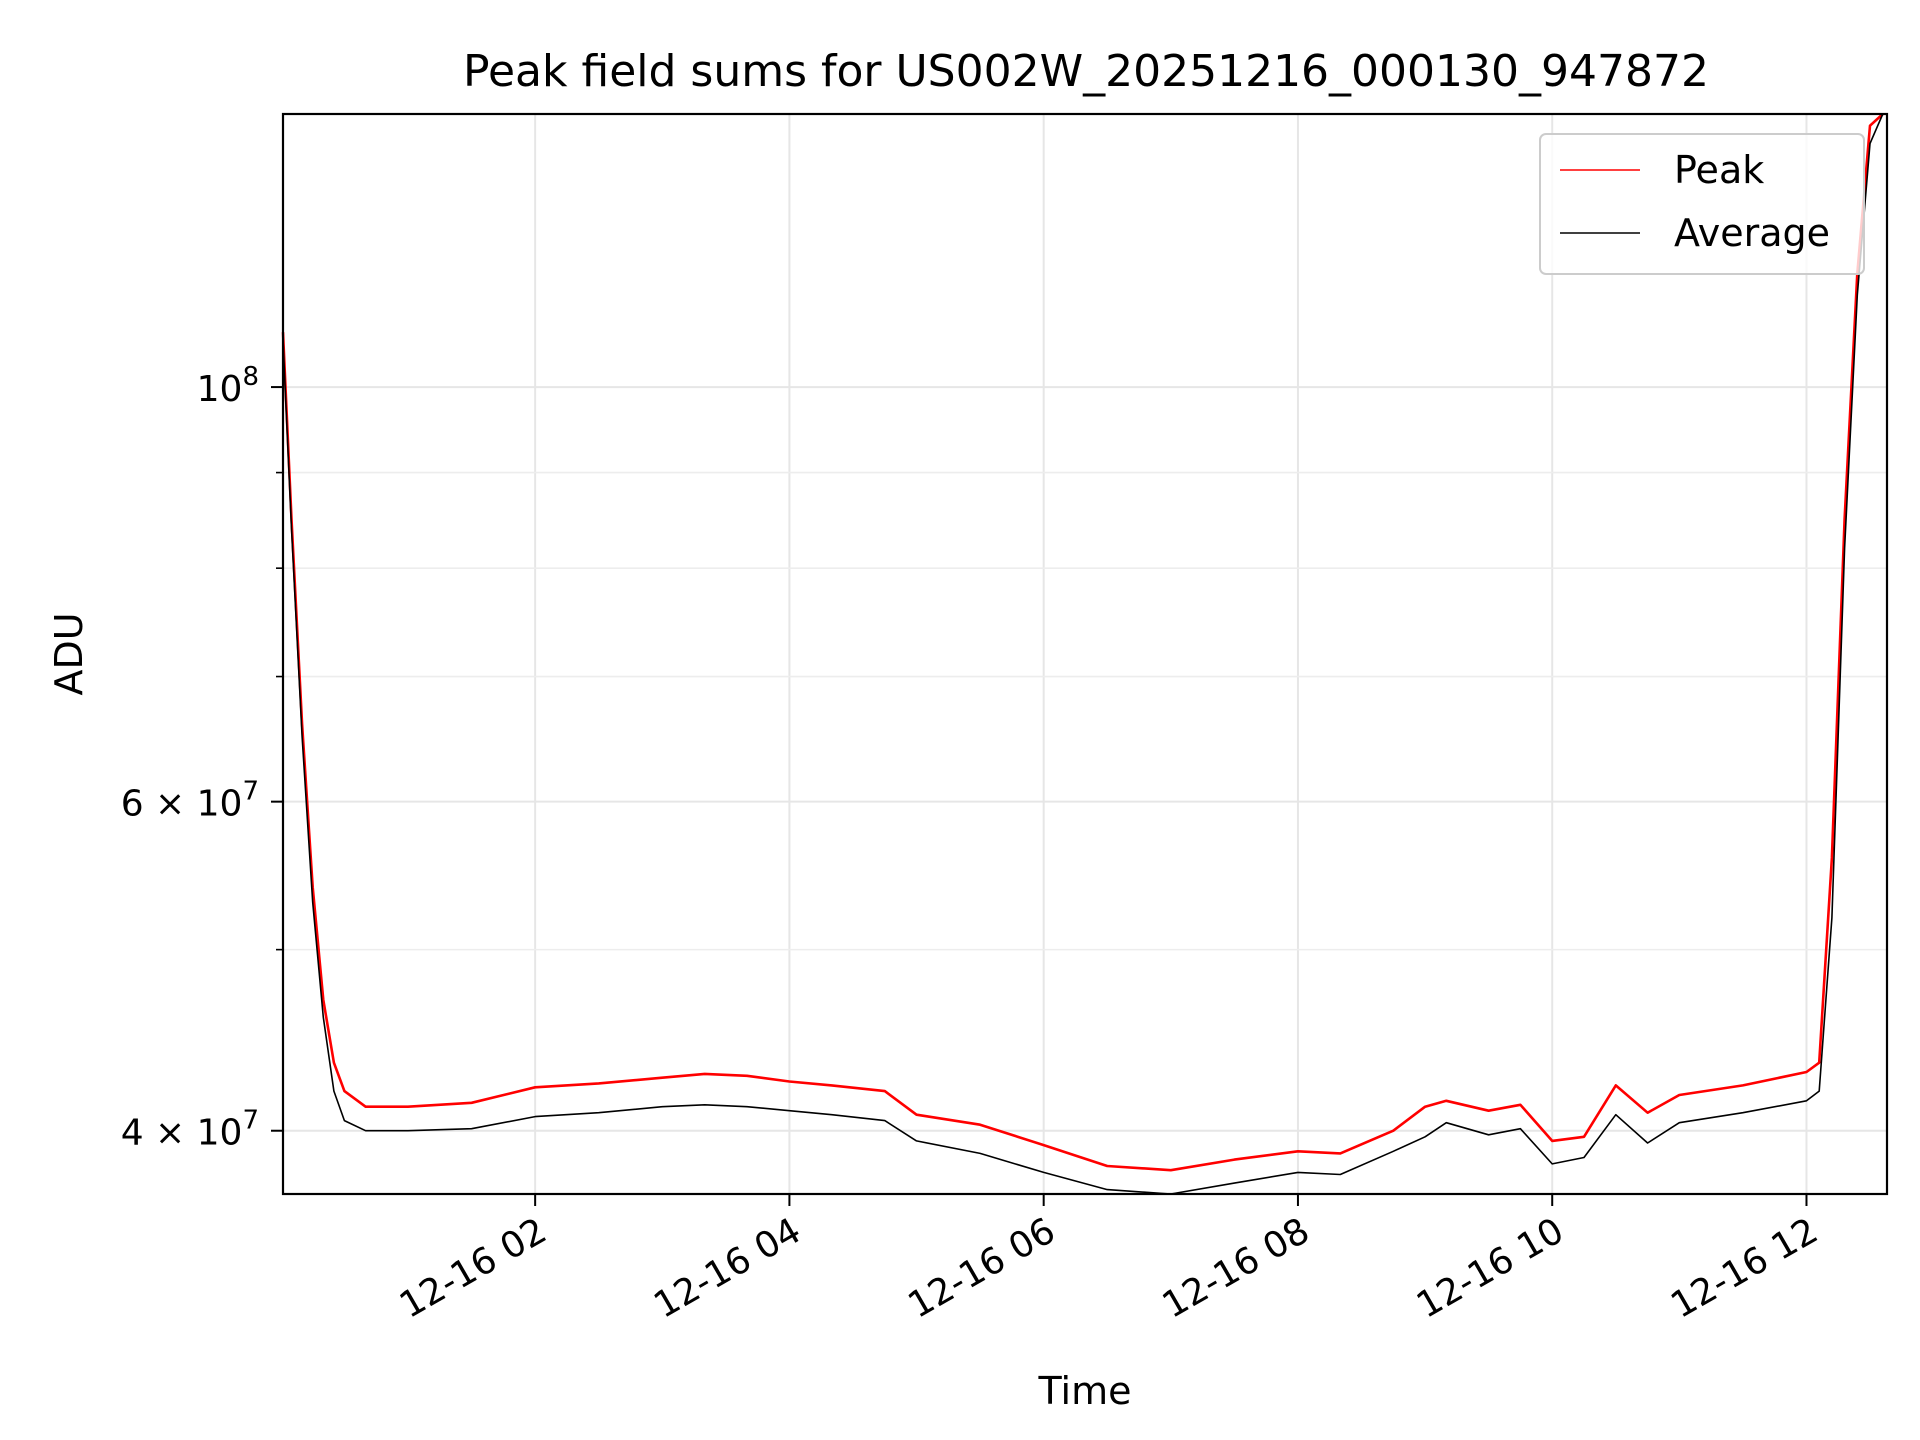 The width and height of the screenshot is (1920, 1440). I want to click on legend-label-peak: Peak, so click(1719, 170).